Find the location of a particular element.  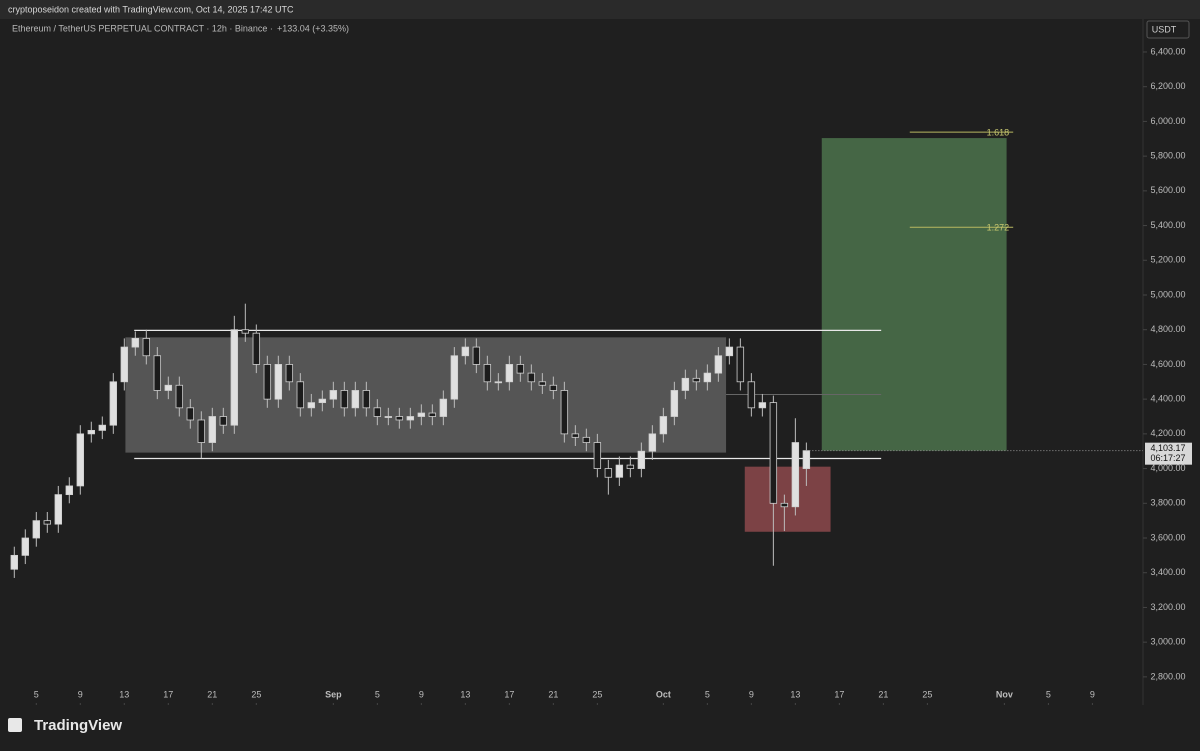

target-zone is located at coordinates (914, 294).